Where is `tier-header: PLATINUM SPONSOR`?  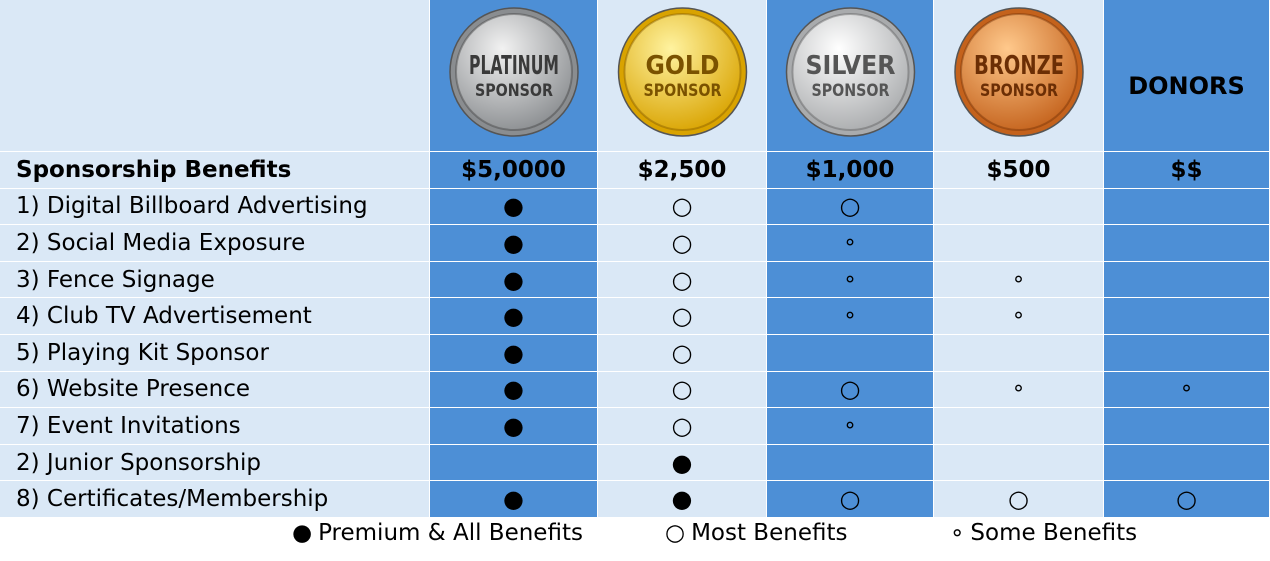 tier-header: PLATINUM SPONSOR is located at coordinates (514, 76).